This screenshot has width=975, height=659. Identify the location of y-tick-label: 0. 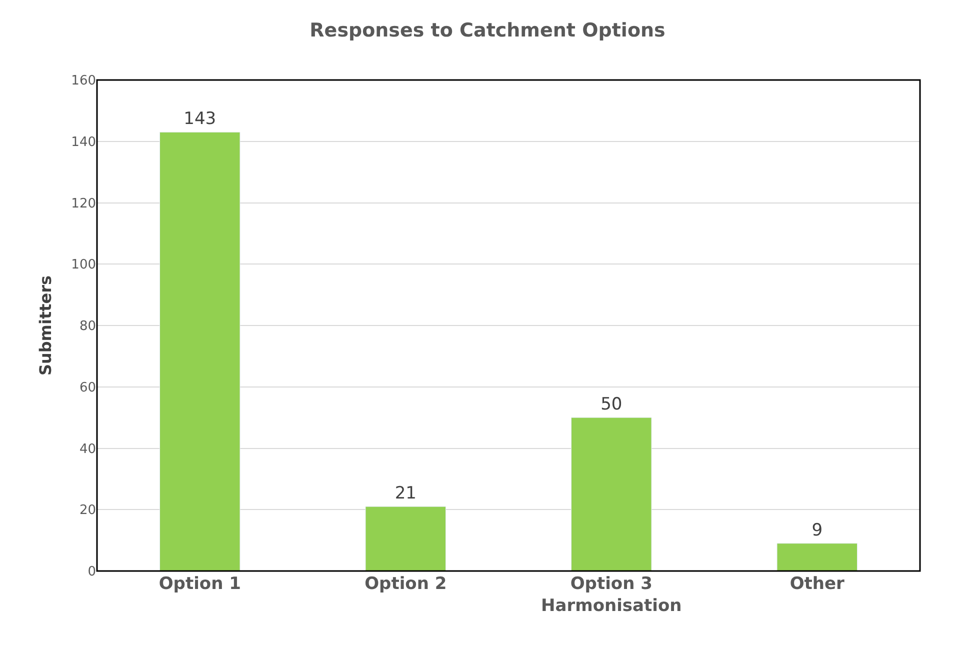
(92, 572).